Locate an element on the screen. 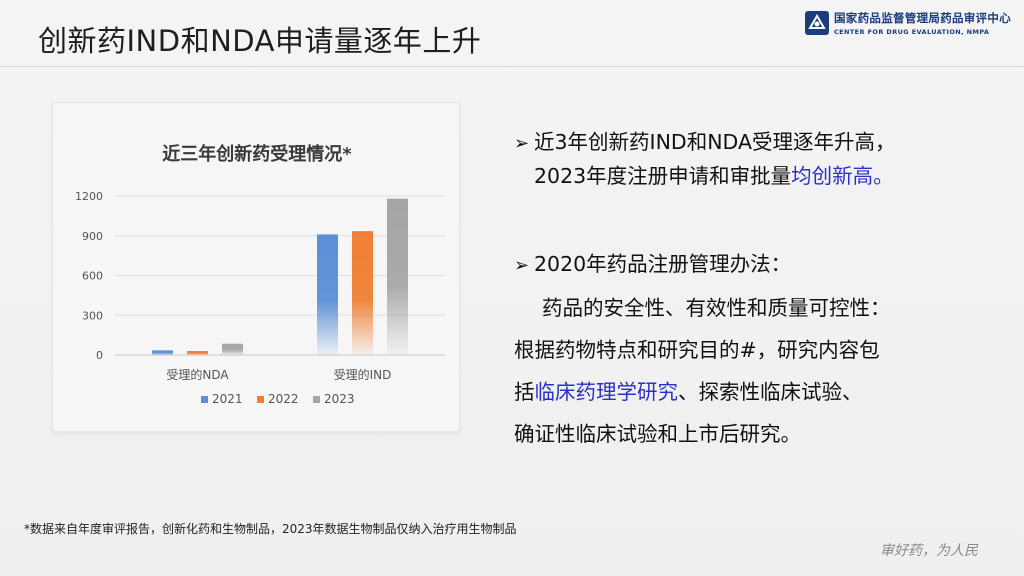  bullet-1-line-2: 2023年度注册申请和审批量均创新高。 is located at coordinates (754, 176).